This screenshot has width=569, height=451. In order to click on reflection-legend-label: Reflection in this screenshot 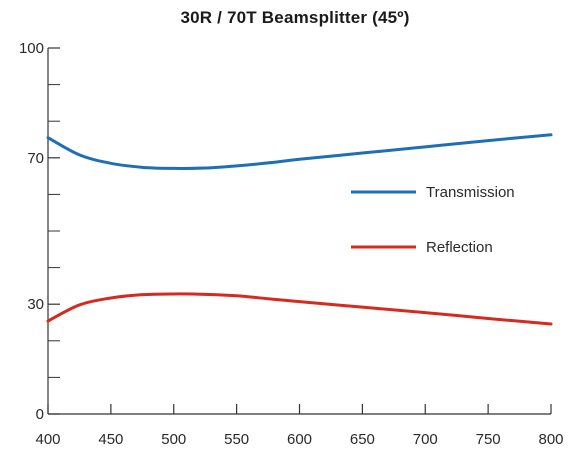, I will do `click(459, 247)`.